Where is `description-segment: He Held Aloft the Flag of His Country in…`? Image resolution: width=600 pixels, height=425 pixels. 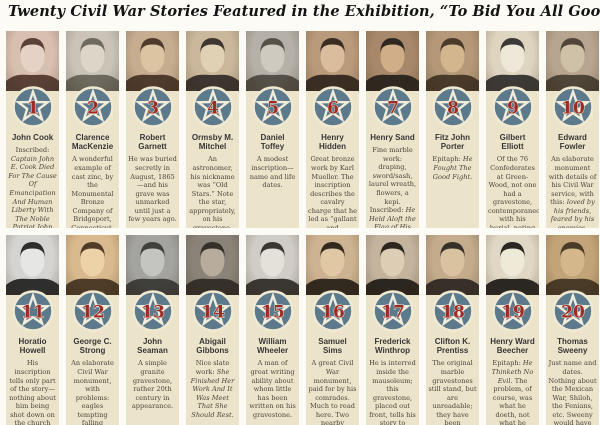
description-segment: He Held Aloft the Flag of His Country in… is located at coordinates (392, 217).